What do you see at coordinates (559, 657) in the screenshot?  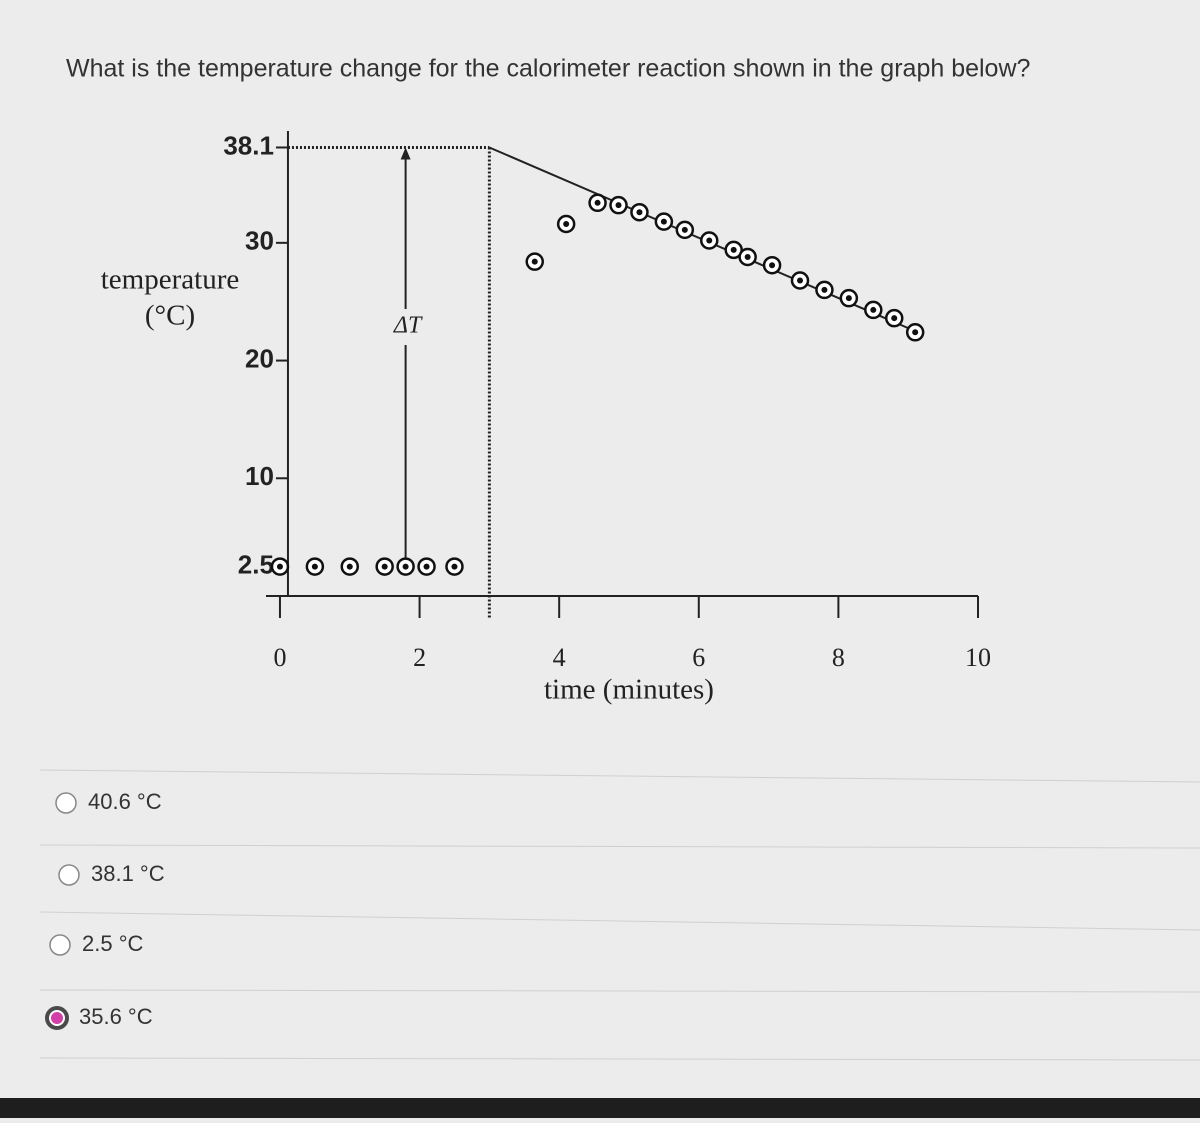 I see `x-tick-label: 4` at bounding box center [559, 657].